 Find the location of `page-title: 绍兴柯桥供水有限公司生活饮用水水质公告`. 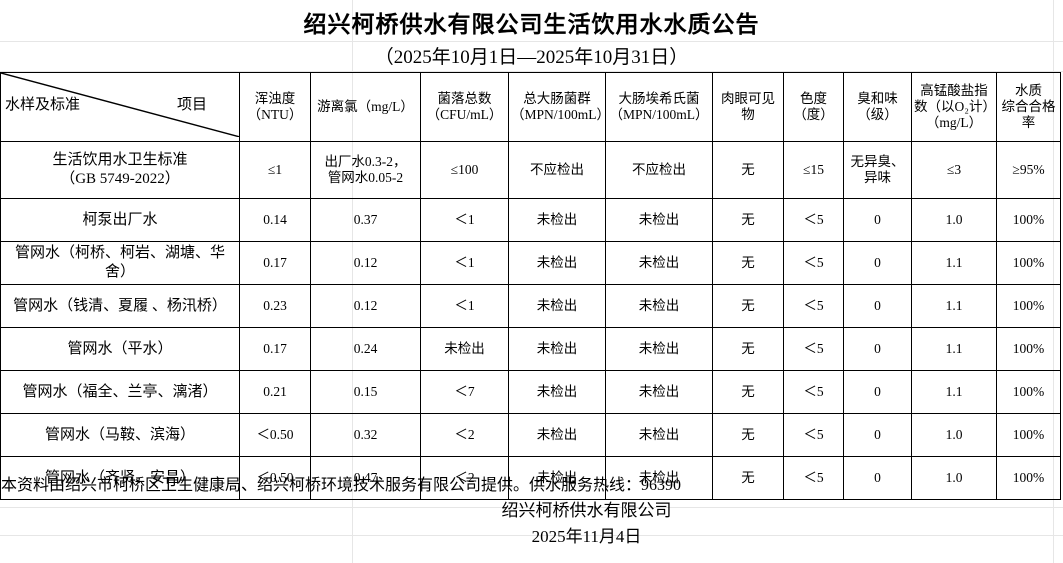

page-title: 绍兴柯桥供水有限公司生活饮用水水质公告 is located at coordinates (531, 24).